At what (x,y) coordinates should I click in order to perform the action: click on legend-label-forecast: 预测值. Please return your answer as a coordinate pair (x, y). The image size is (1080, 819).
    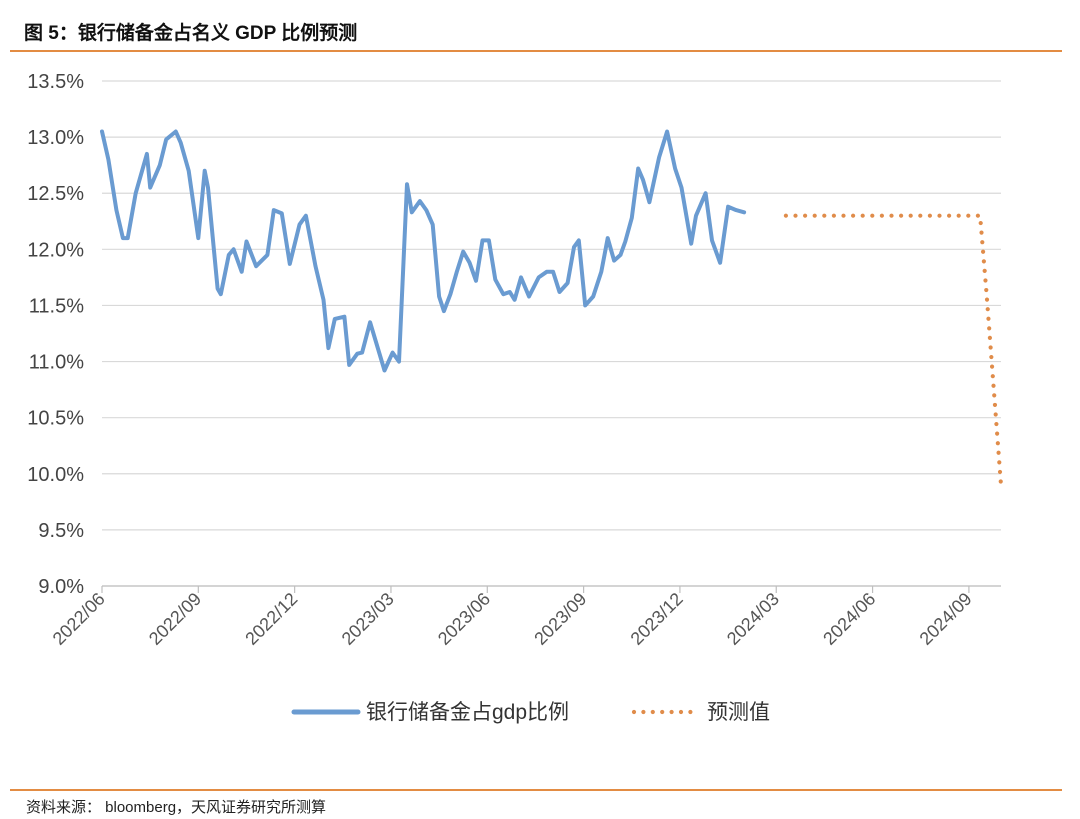
    Looking at the image, I should click on (738, 712).